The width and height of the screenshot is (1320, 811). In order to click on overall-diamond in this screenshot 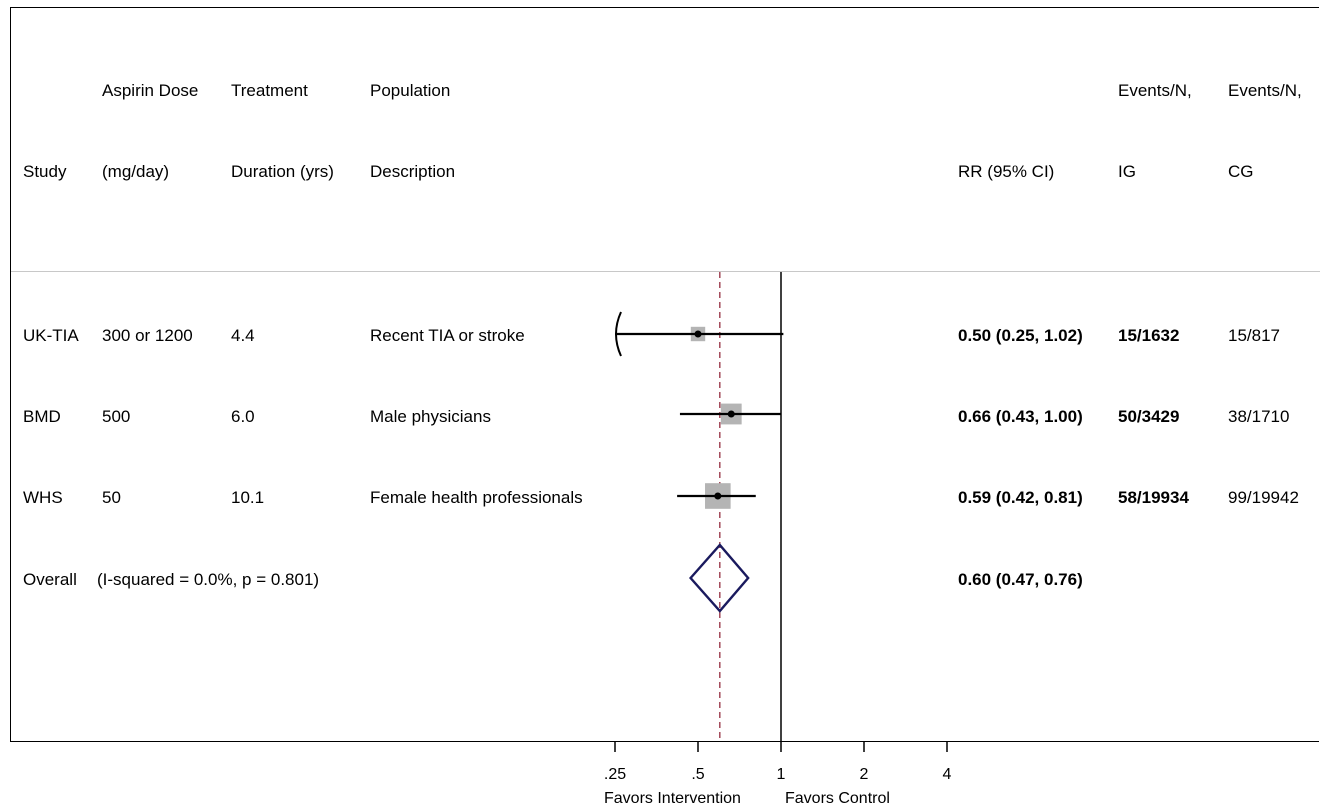, I will do `click(719, 578)`.